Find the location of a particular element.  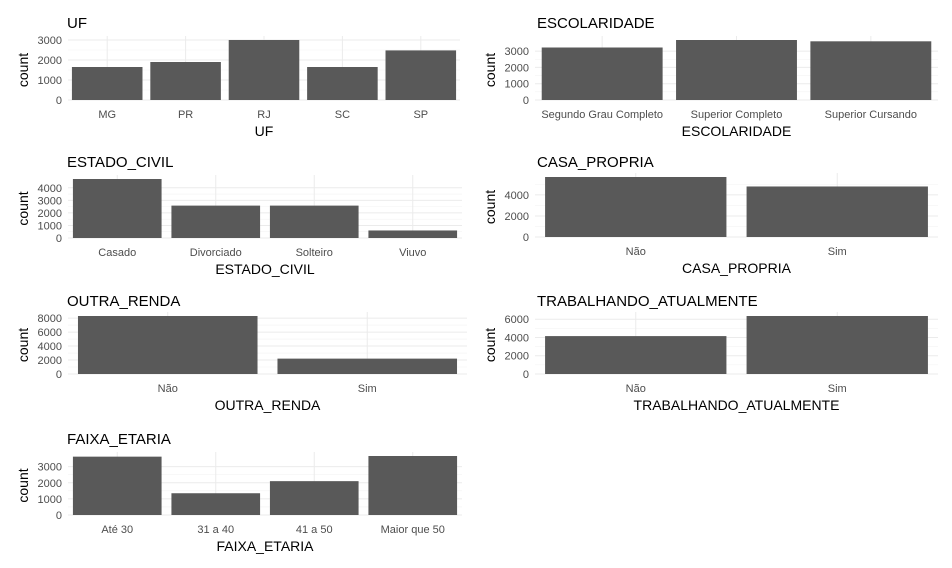

x-tick-label: Superior Completo is located at coordinates (737, 115).